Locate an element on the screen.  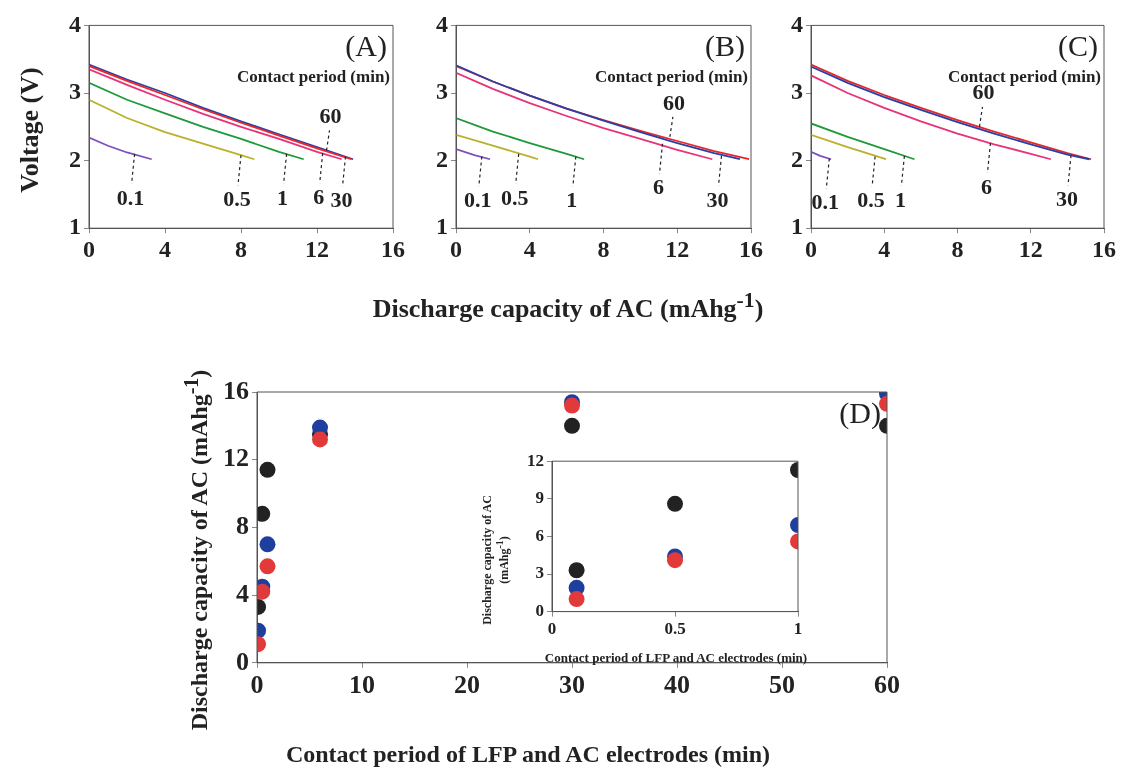
x-axis-title: Discharge capacity of AC (mAhg$^{-1}$) is located at coordinates (568, 305).